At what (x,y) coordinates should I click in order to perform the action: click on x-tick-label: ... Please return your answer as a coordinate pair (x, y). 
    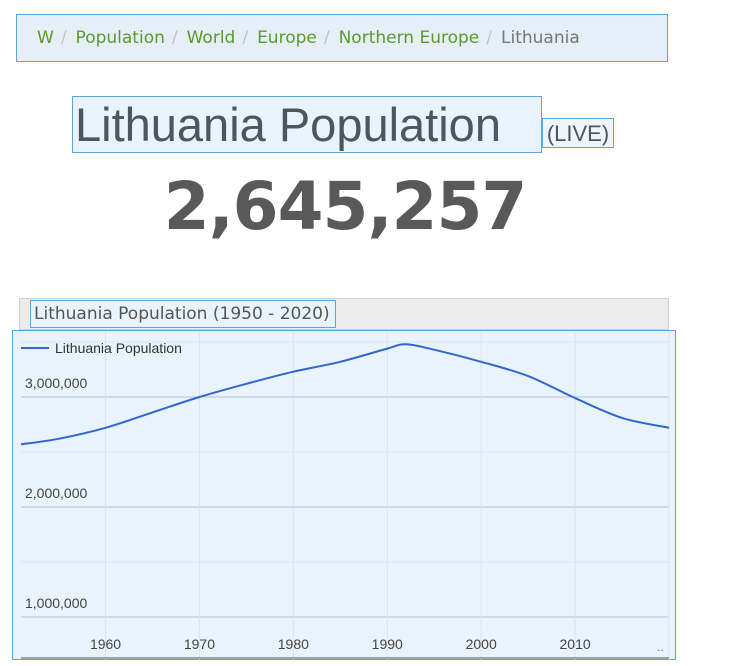
    Looking at the image, I should click on (660, 647).